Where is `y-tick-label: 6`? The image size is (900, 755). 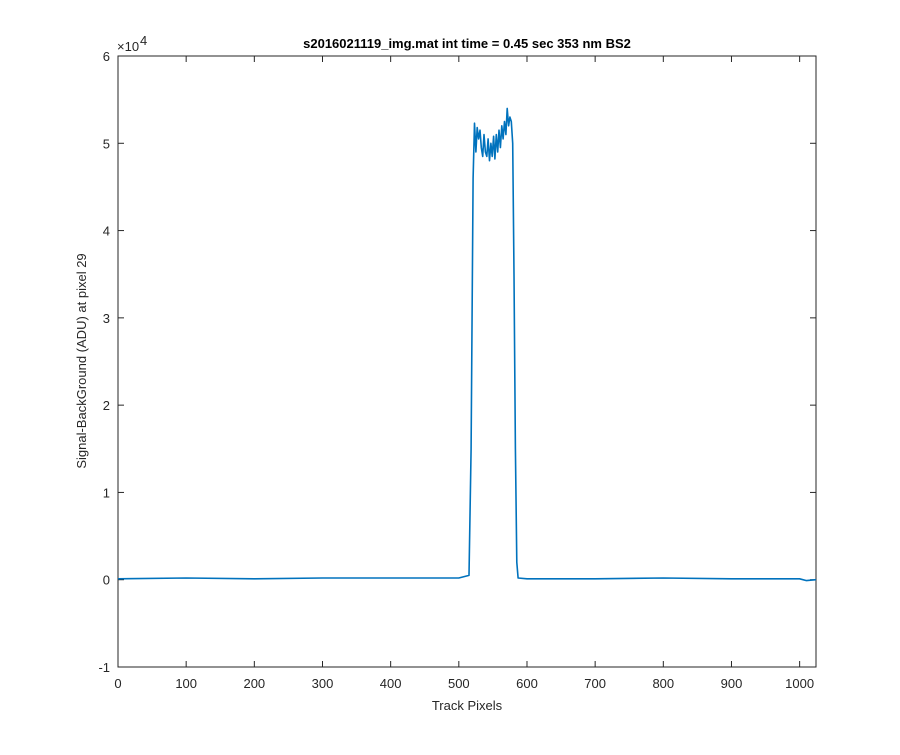 y-tick-label: 6 is located at coordinates (106, 56).